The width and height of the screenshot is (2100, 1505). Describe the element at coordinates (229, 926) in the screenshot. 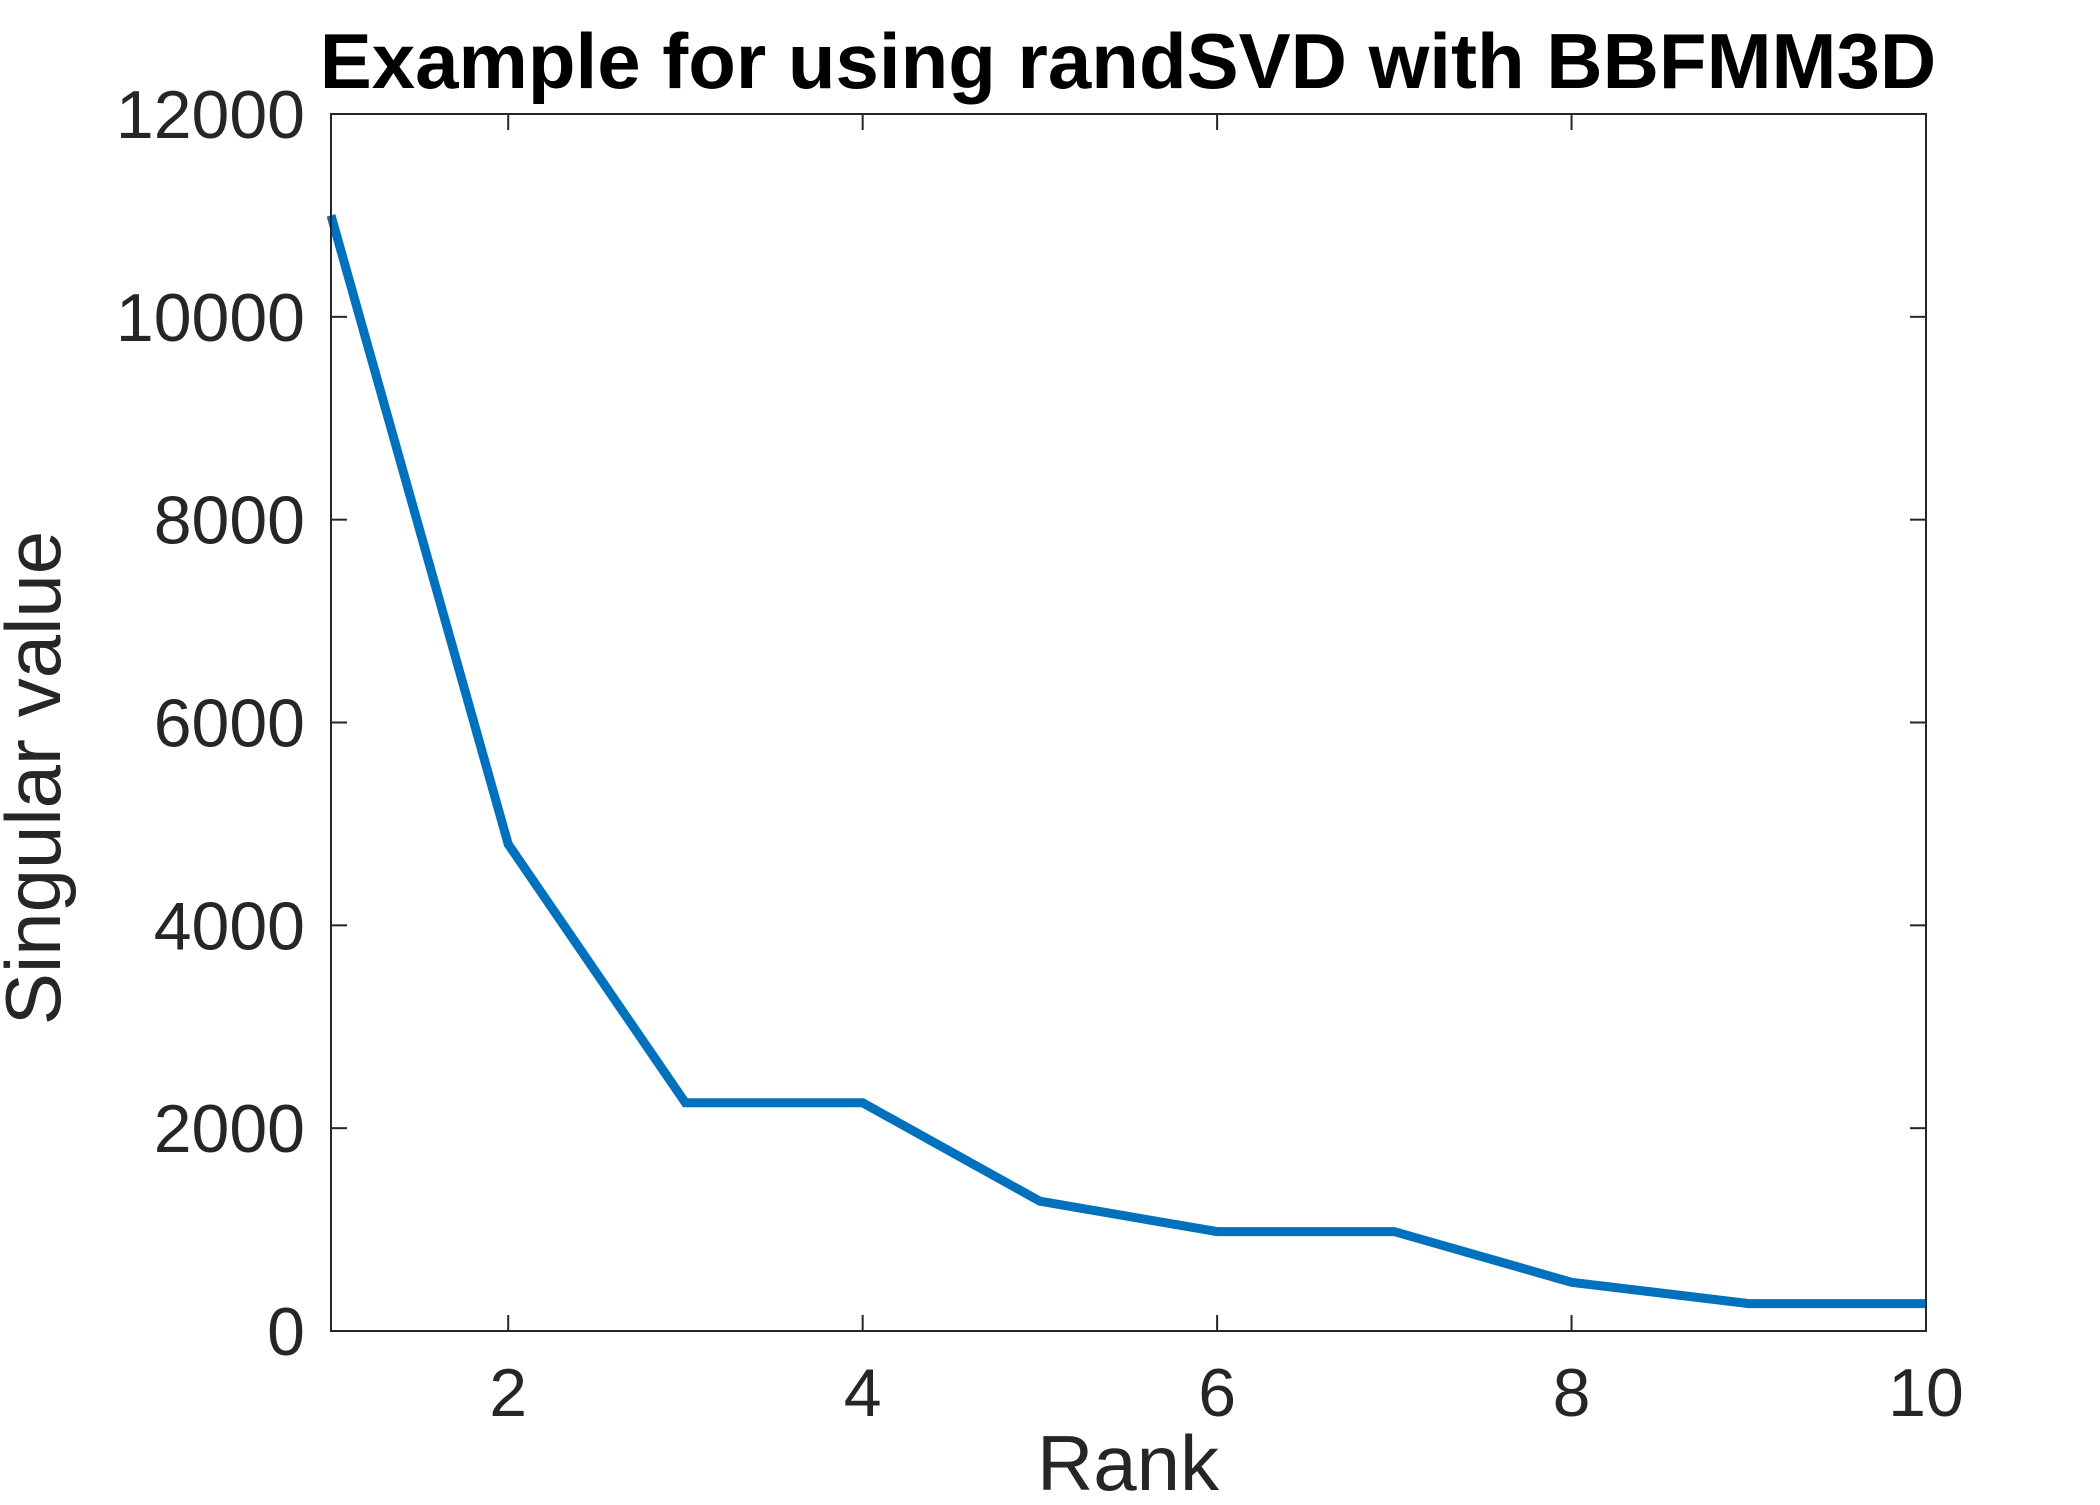

I see `y-tick-label: 4000` at that location.